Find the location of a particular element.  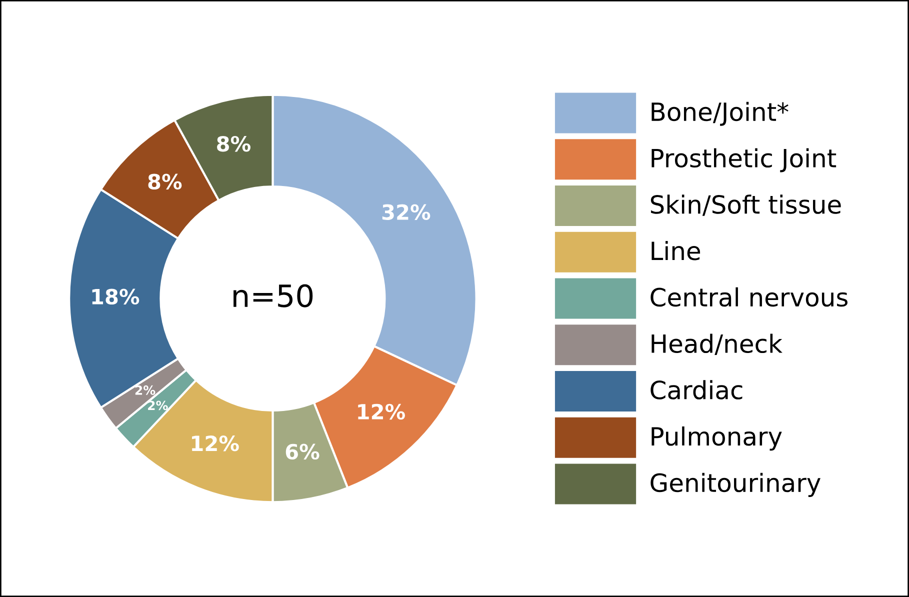

text: n=50 is located at coordinates (273, 296).